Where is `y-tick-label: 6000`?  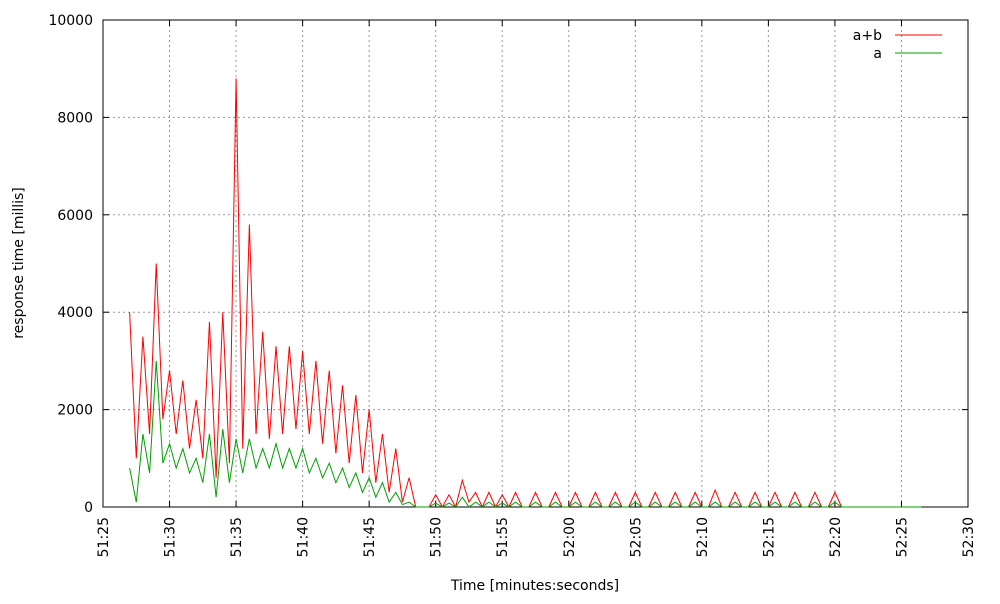 y-tick-label: 6000 is located at coordinates (75, 216).